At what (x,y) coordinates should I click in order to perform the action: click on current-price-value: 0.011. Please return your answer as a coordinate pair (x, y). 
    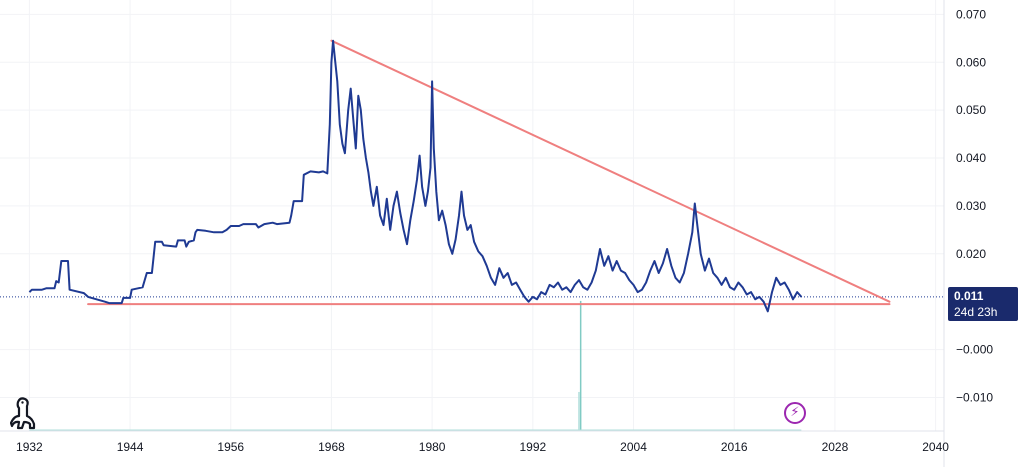
    Looking at the image, I should click on (969, 296).